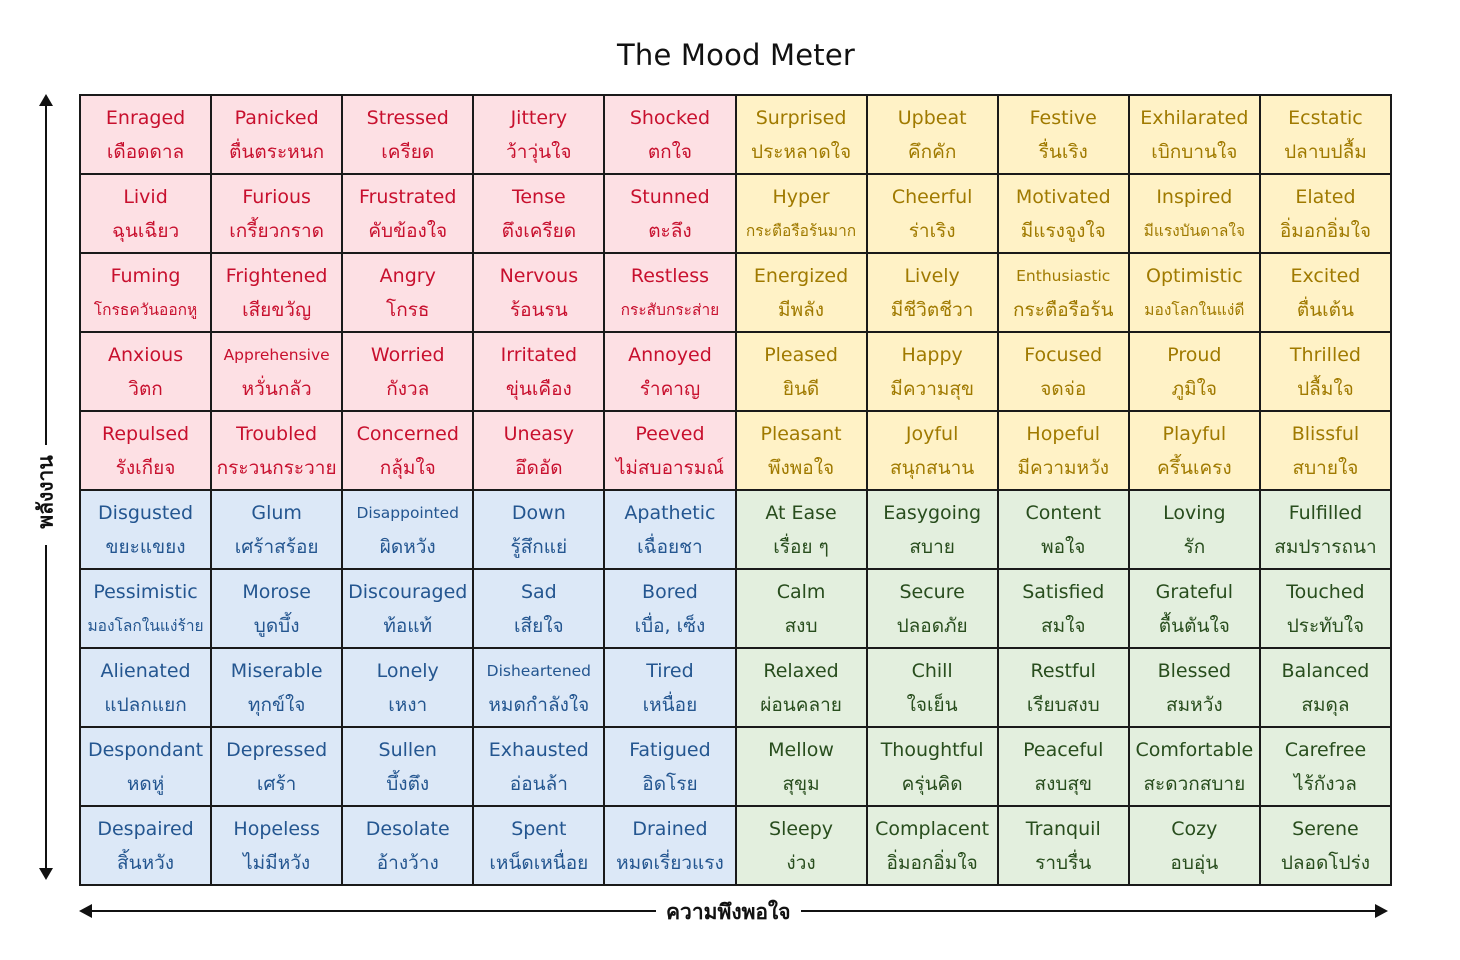  Describe the element at coordinates (1325, 591) in the screenshot. I see `mood-english-label: Touched` at that location.